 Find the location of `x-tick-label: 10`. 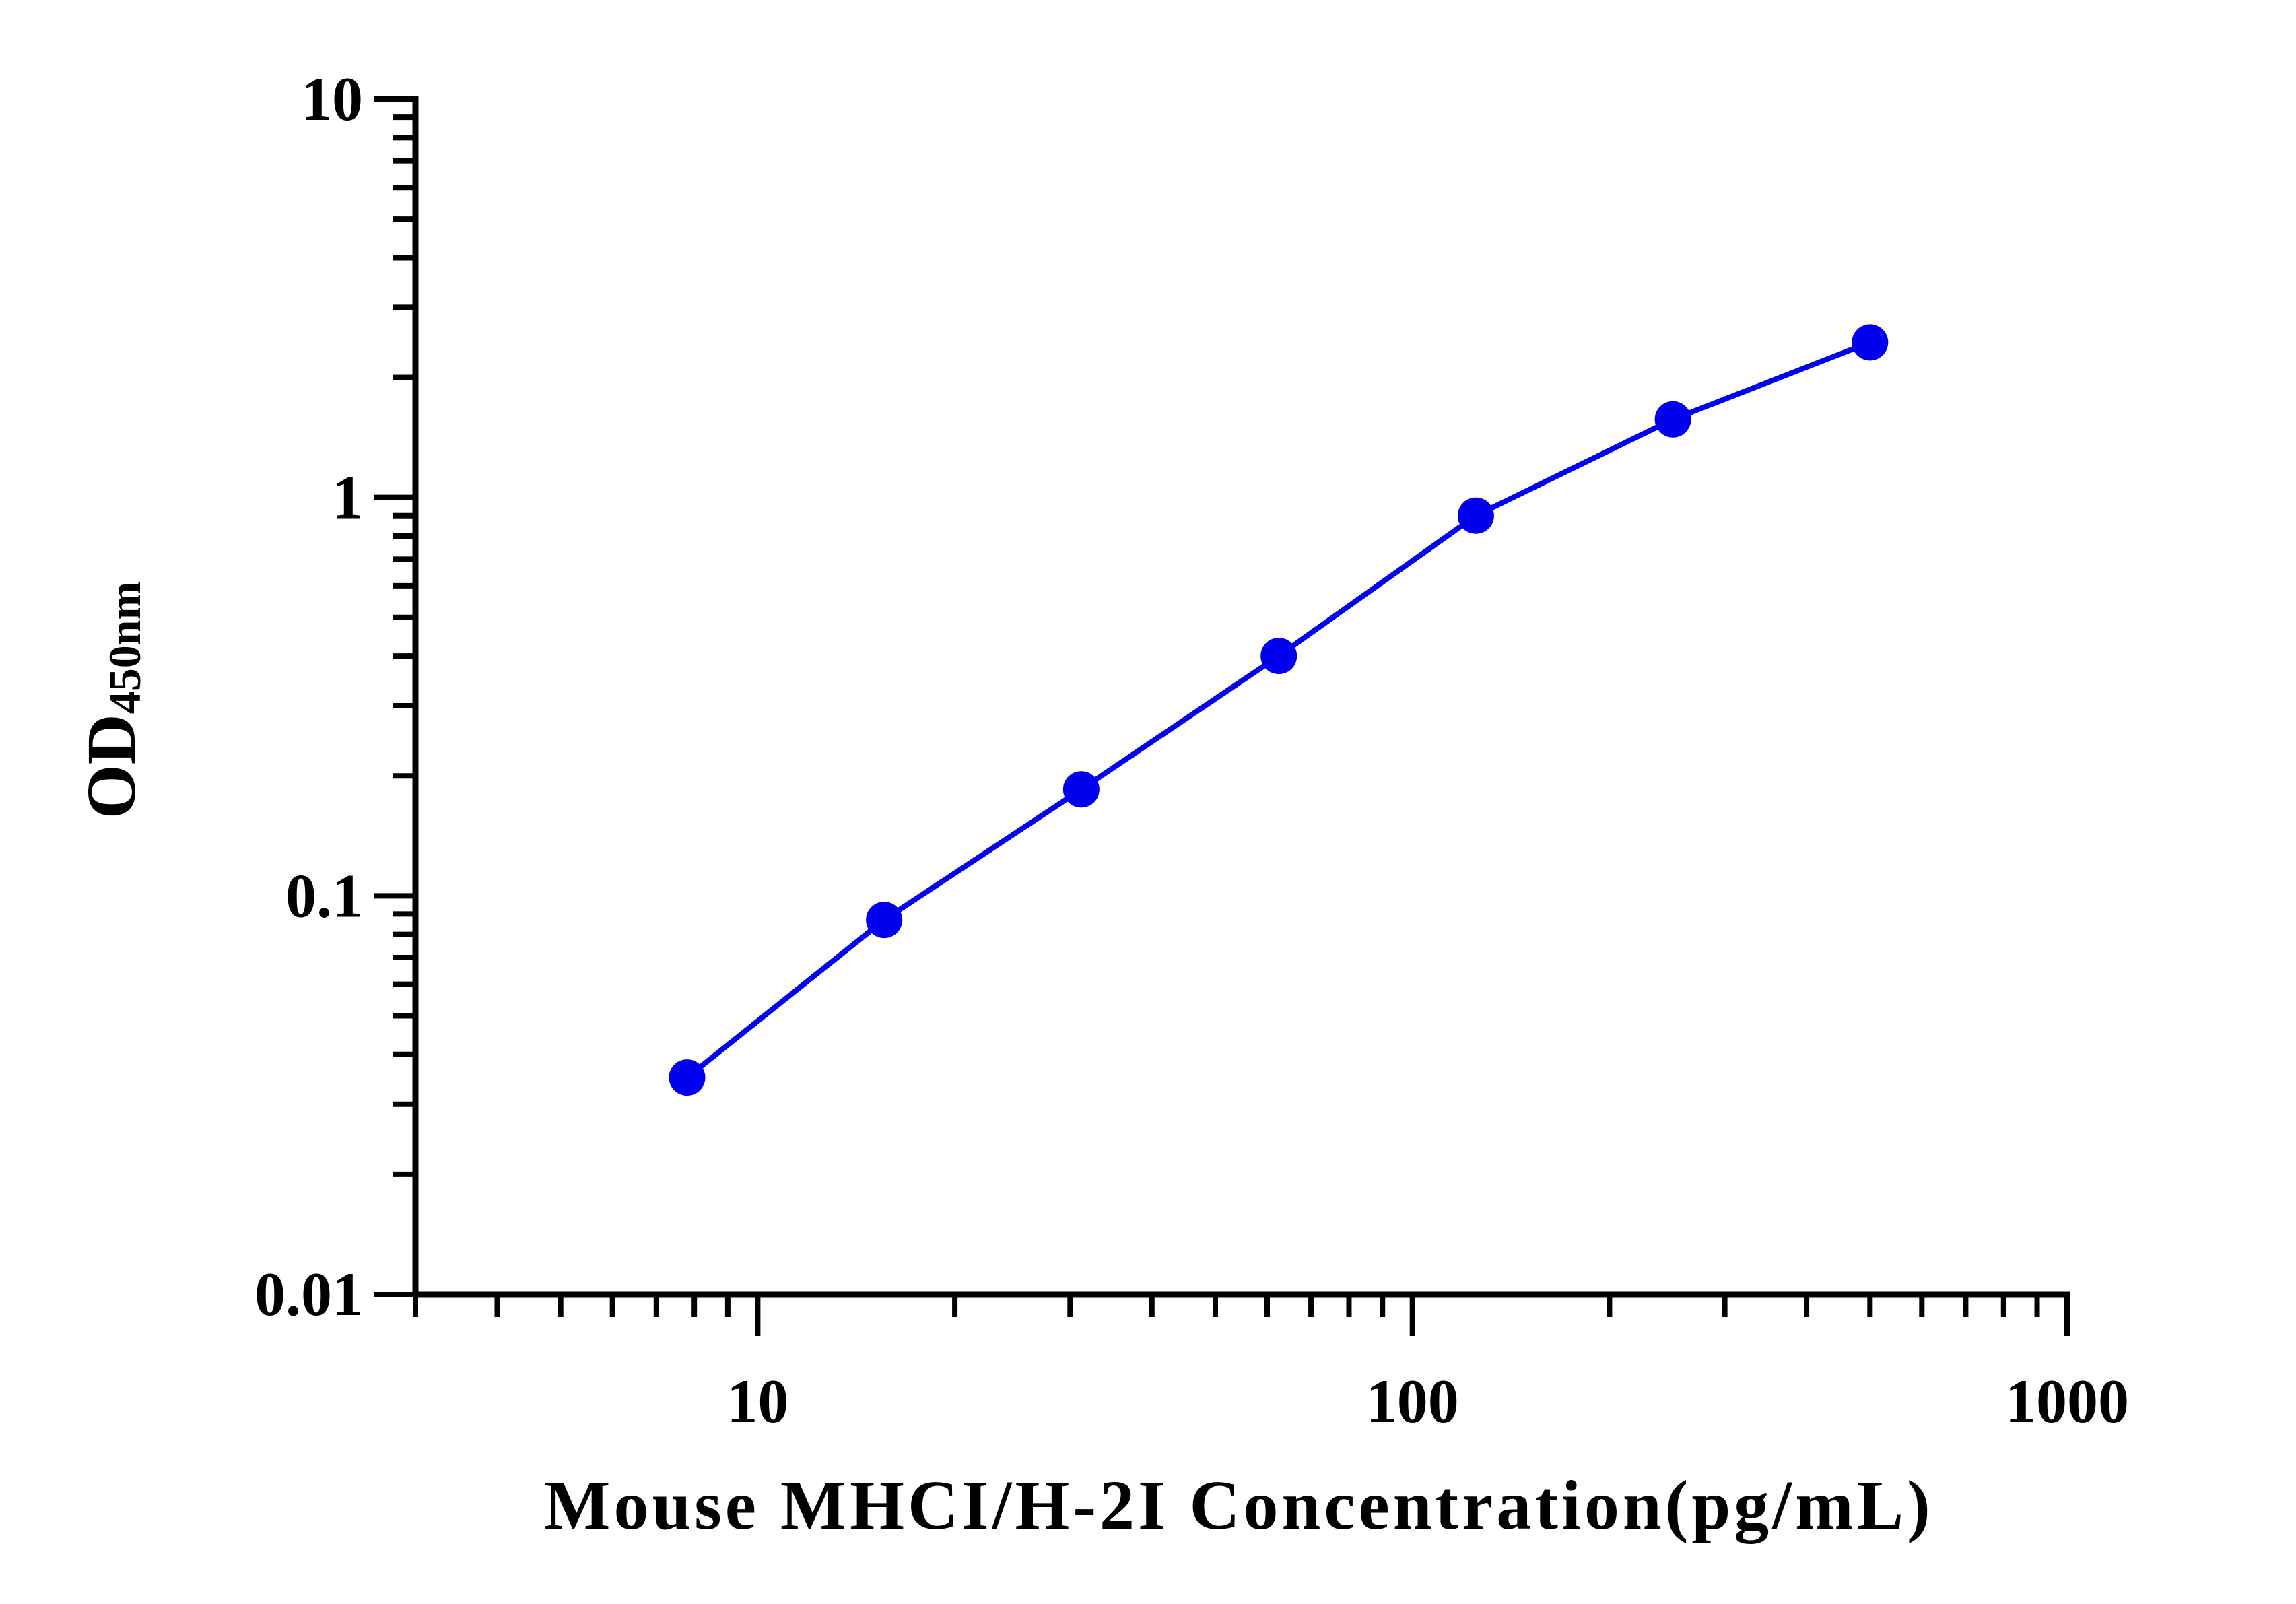

x-tick-label: 10 is located at coordinates (758, 1401).